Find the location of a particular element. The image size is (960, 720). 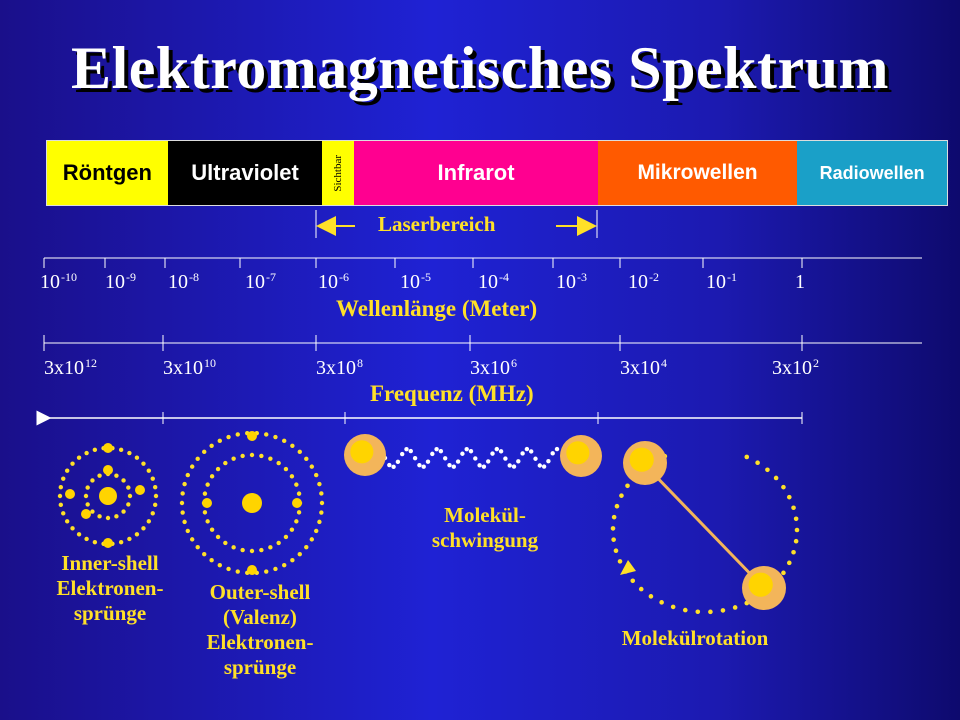

band-label-radio: Radiowellen is located at coordinates (872, 172).